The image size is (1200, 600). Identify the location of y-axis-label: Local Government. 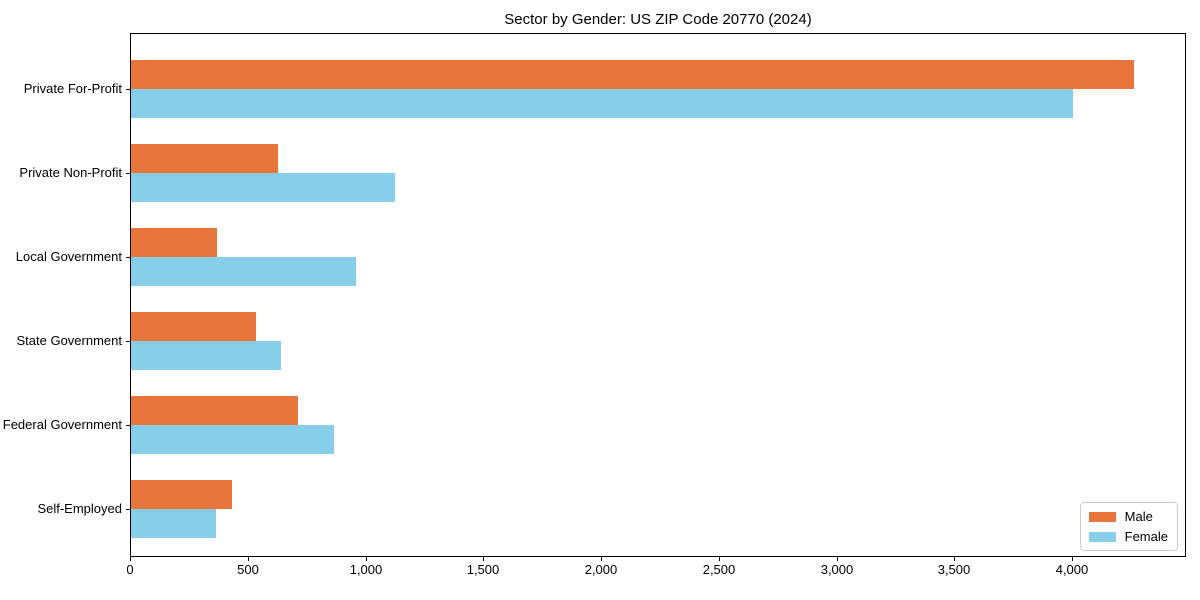
(68, 256).